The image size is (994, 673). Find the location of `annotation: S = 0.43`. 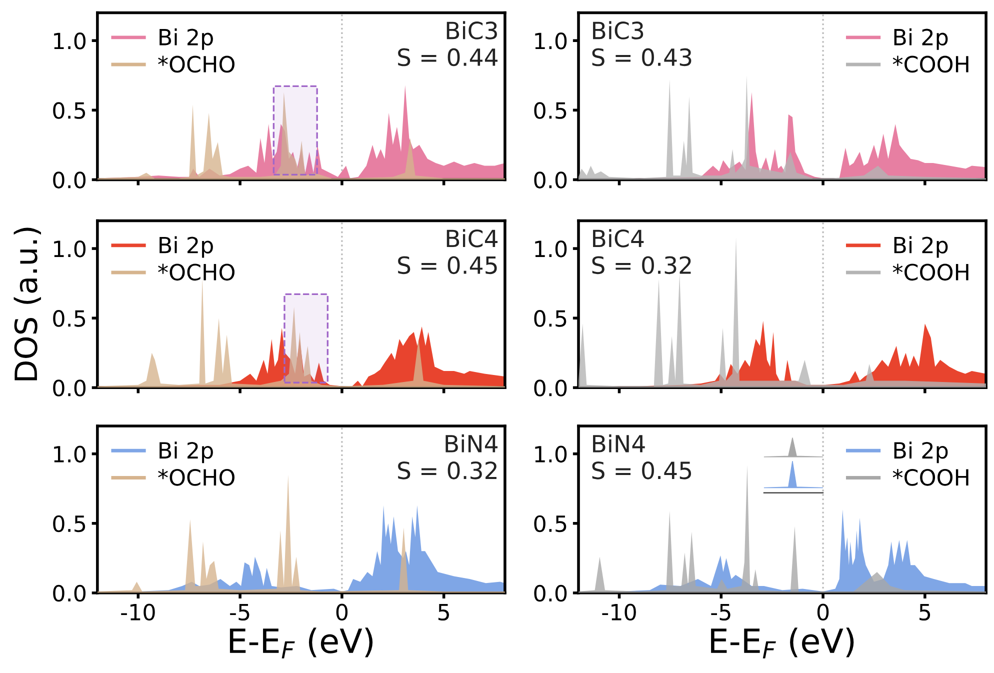

annotation: S = 0.43 is located at coordinates (642, 57).